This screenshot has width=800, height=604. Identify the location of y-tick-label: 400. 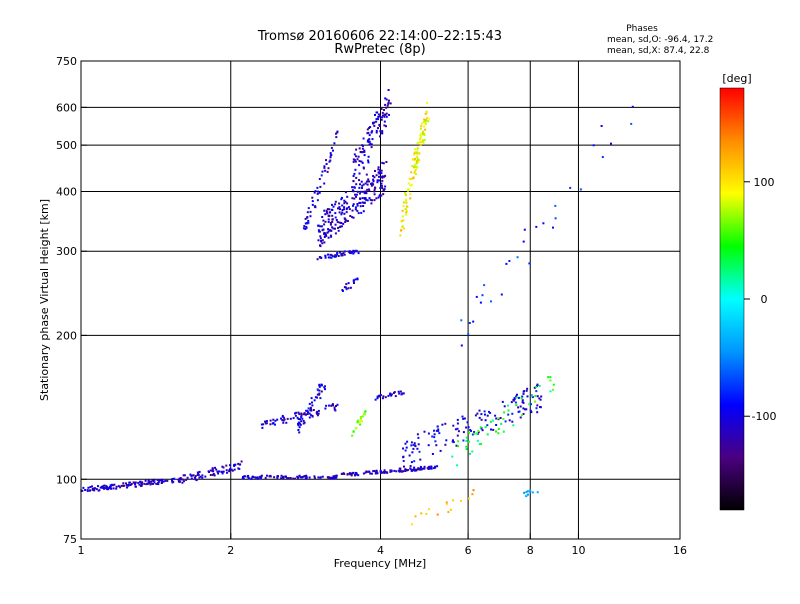
(66, 191).